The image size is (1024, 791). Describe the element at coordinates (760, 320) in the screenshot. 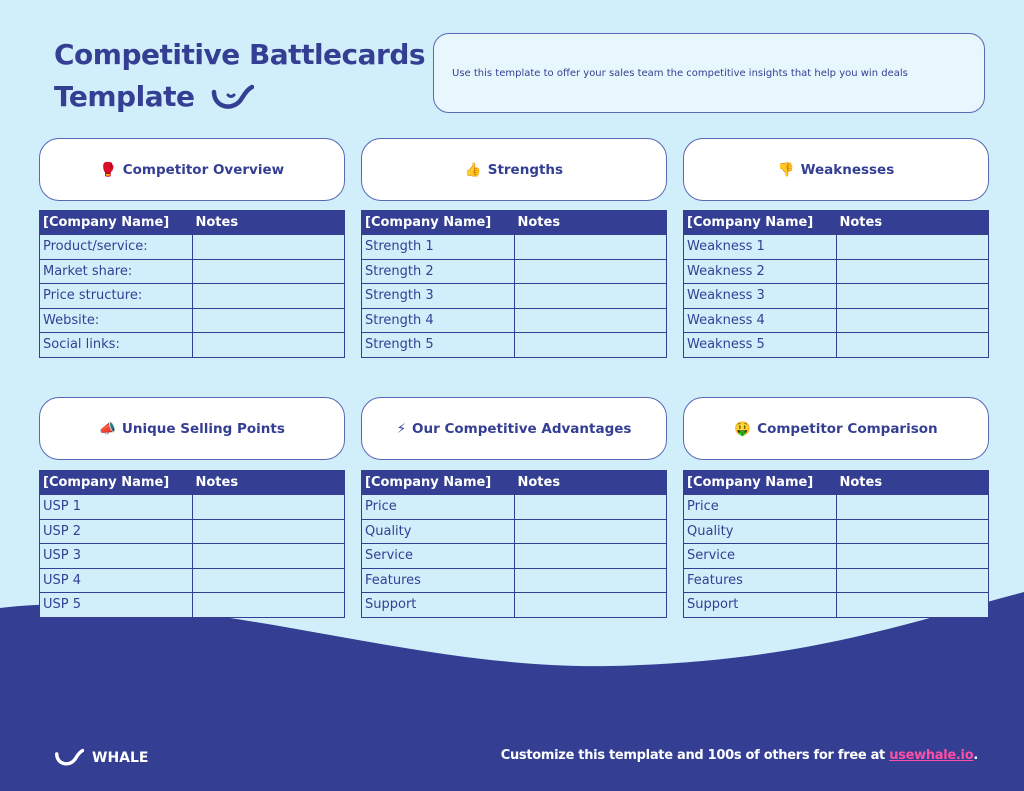

I see `row-label: Weakness 4` at that location.